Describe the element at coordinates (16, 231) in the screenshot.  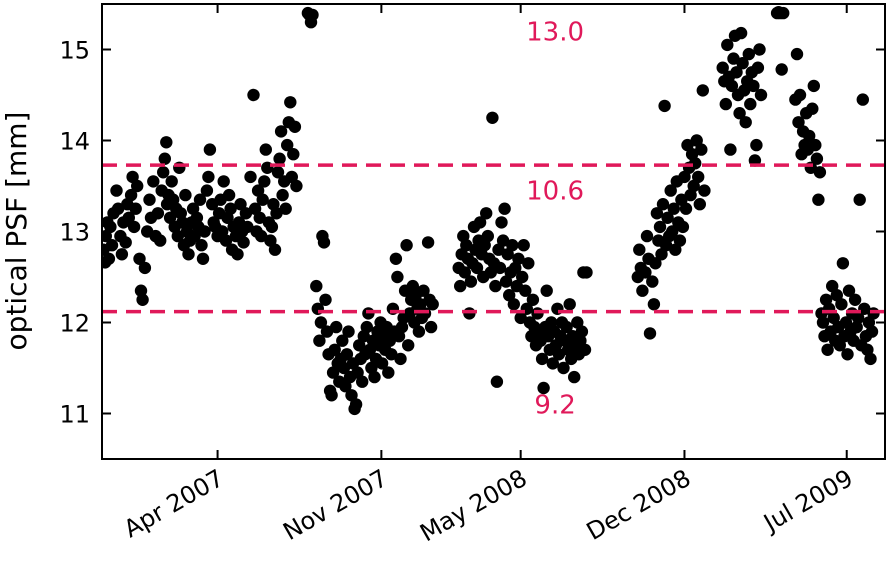
I see `y-axis-title: optical PSF [mm]` at that location.